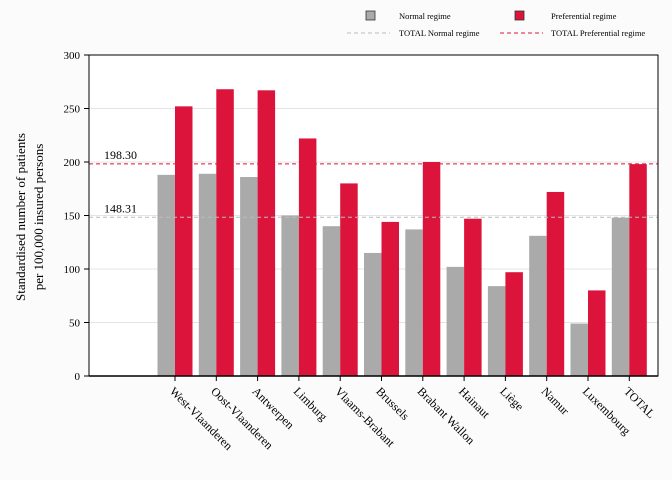 This screenshot has width=672, height=480. What do you see at coordinates (78, 377) in the screenshot?
I see `y-tick-label: 0` at bounding box center [78, 377].